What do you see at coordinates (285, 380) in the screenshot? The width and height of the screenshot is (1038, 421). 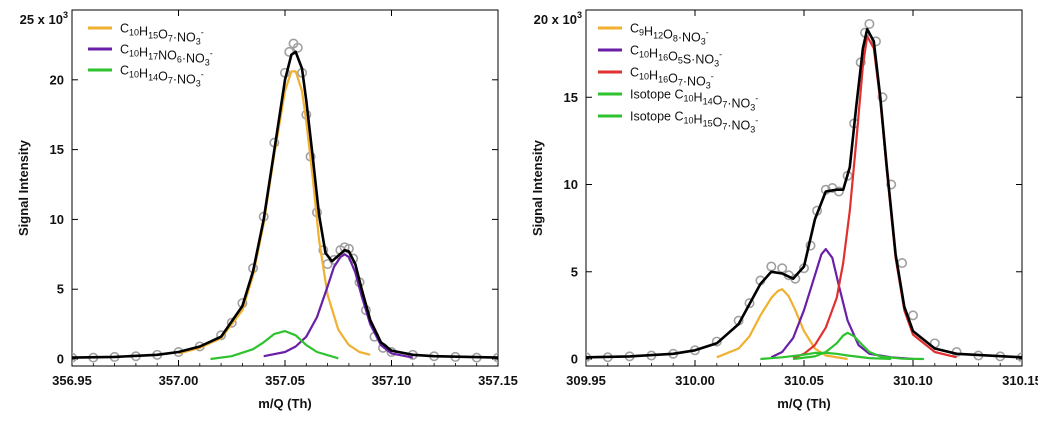 I see `x-tick-label: 357.05` at bounding box center [285, 380].